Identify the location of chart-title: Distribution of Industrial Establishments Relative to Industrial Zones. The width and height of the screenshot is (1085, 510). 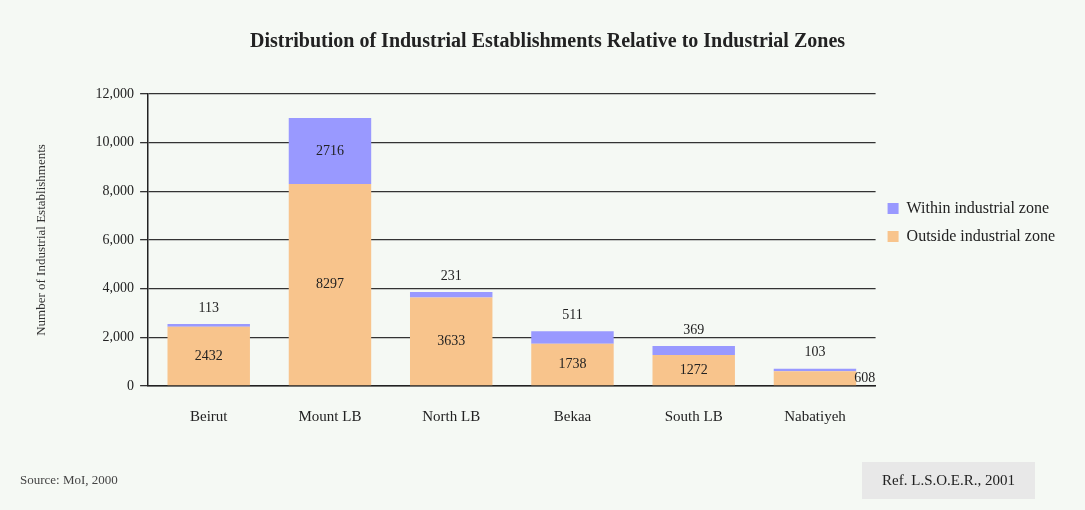
(547, 40).